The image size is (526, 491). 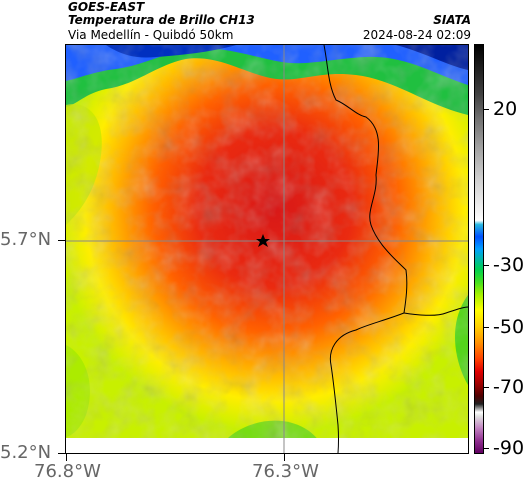 What do you see at coordinates (263, 240) in the screenshot?
I see `star-marker-icon` at bounding box center [263, 240].